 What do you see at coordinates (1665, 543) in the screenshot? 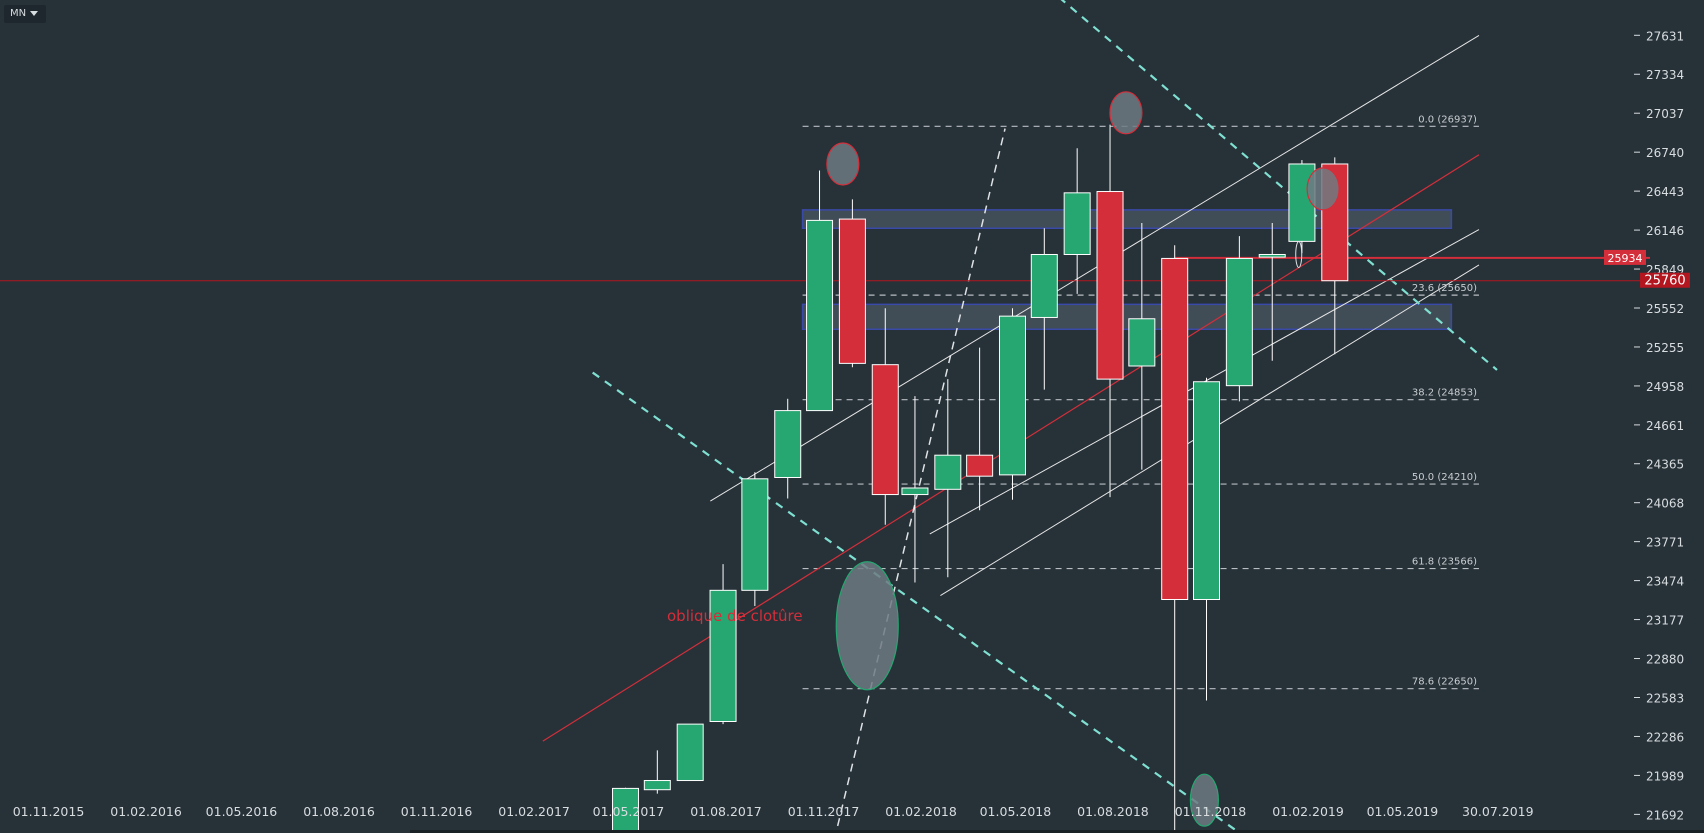
I see `price-tick-label: 23771` at bounding box center [1665, 543].